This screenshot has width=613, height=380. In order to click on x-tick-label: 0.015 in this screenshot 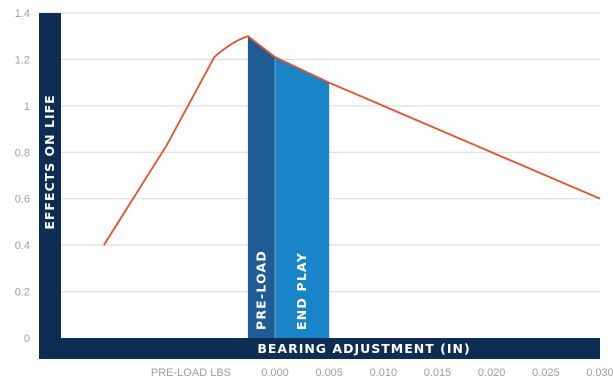, I will do `click(438, 373)`.